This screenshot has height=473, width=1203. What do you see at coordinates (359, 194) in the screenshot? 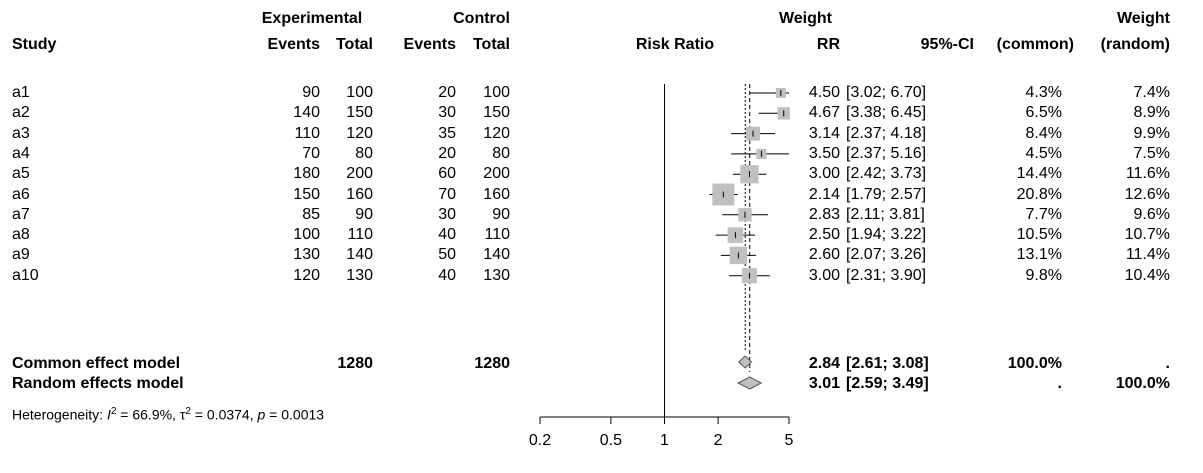
I see `exp-total: 160` at bounding box center [359, 194].